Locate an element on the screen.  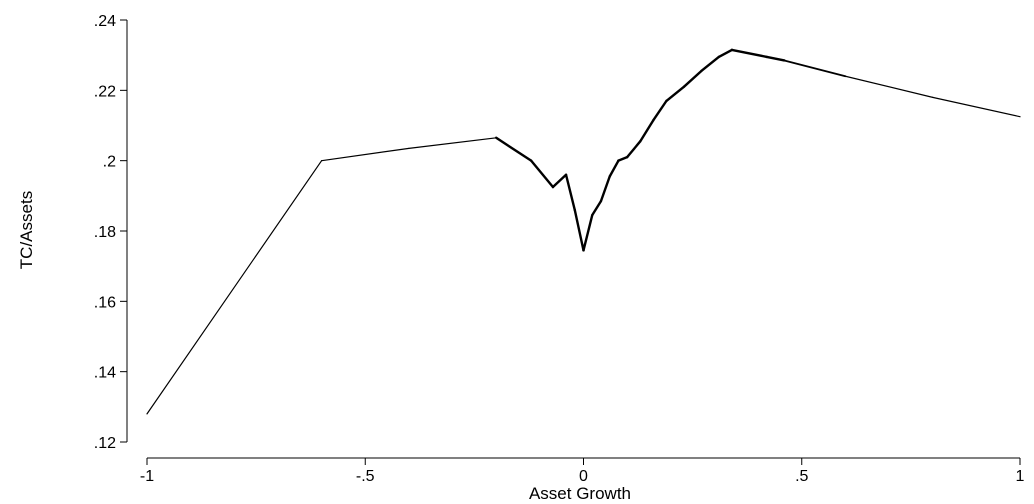
x-axis-title: Asset Growth is located at coordinates (580, 493).